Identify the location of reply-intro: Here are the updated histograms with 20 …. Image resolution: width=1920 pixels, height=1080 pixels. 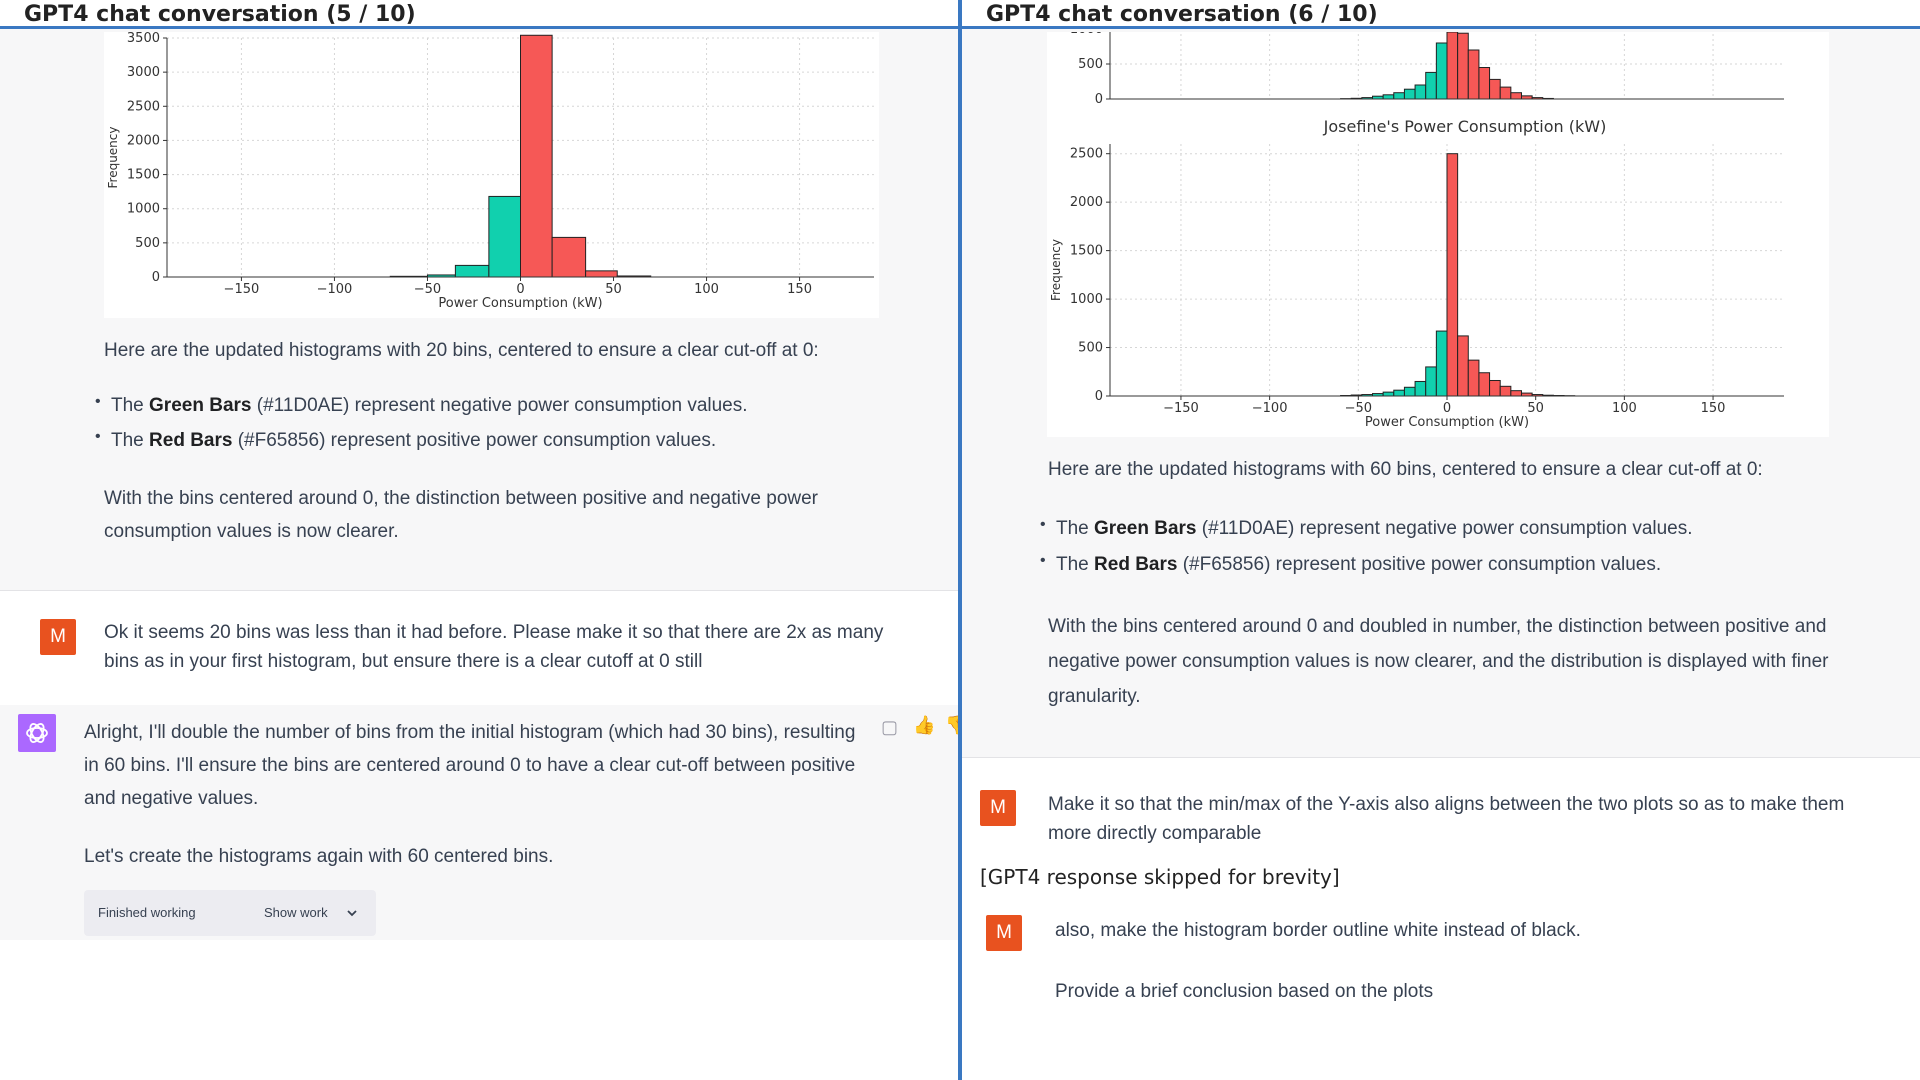
(461, 350).